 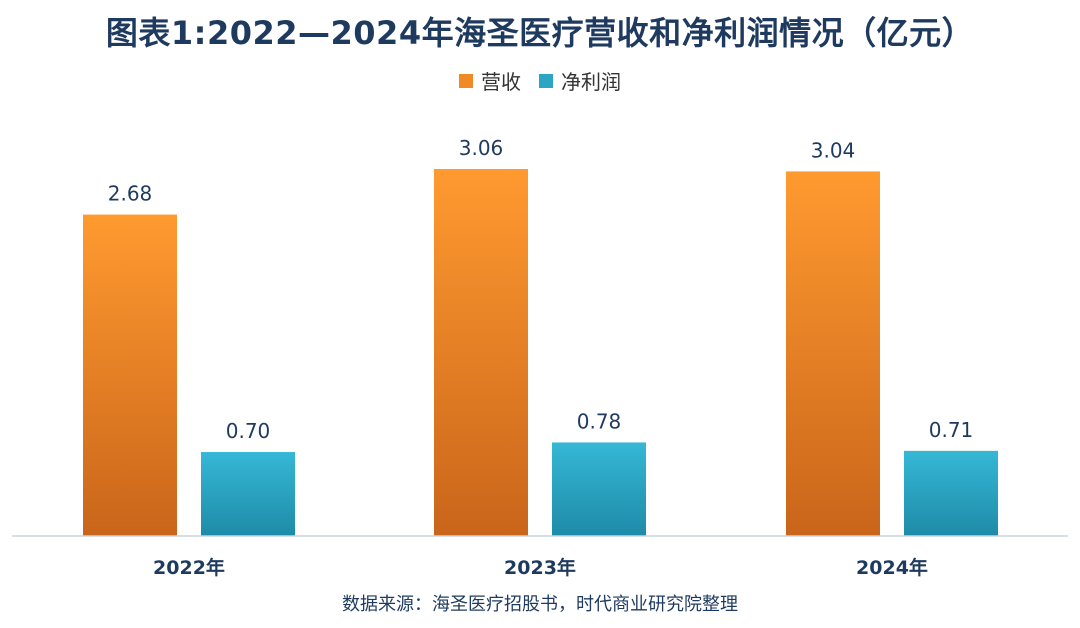 I want to click on legend-item-revenue: 营收, so click(x=490, y=80).